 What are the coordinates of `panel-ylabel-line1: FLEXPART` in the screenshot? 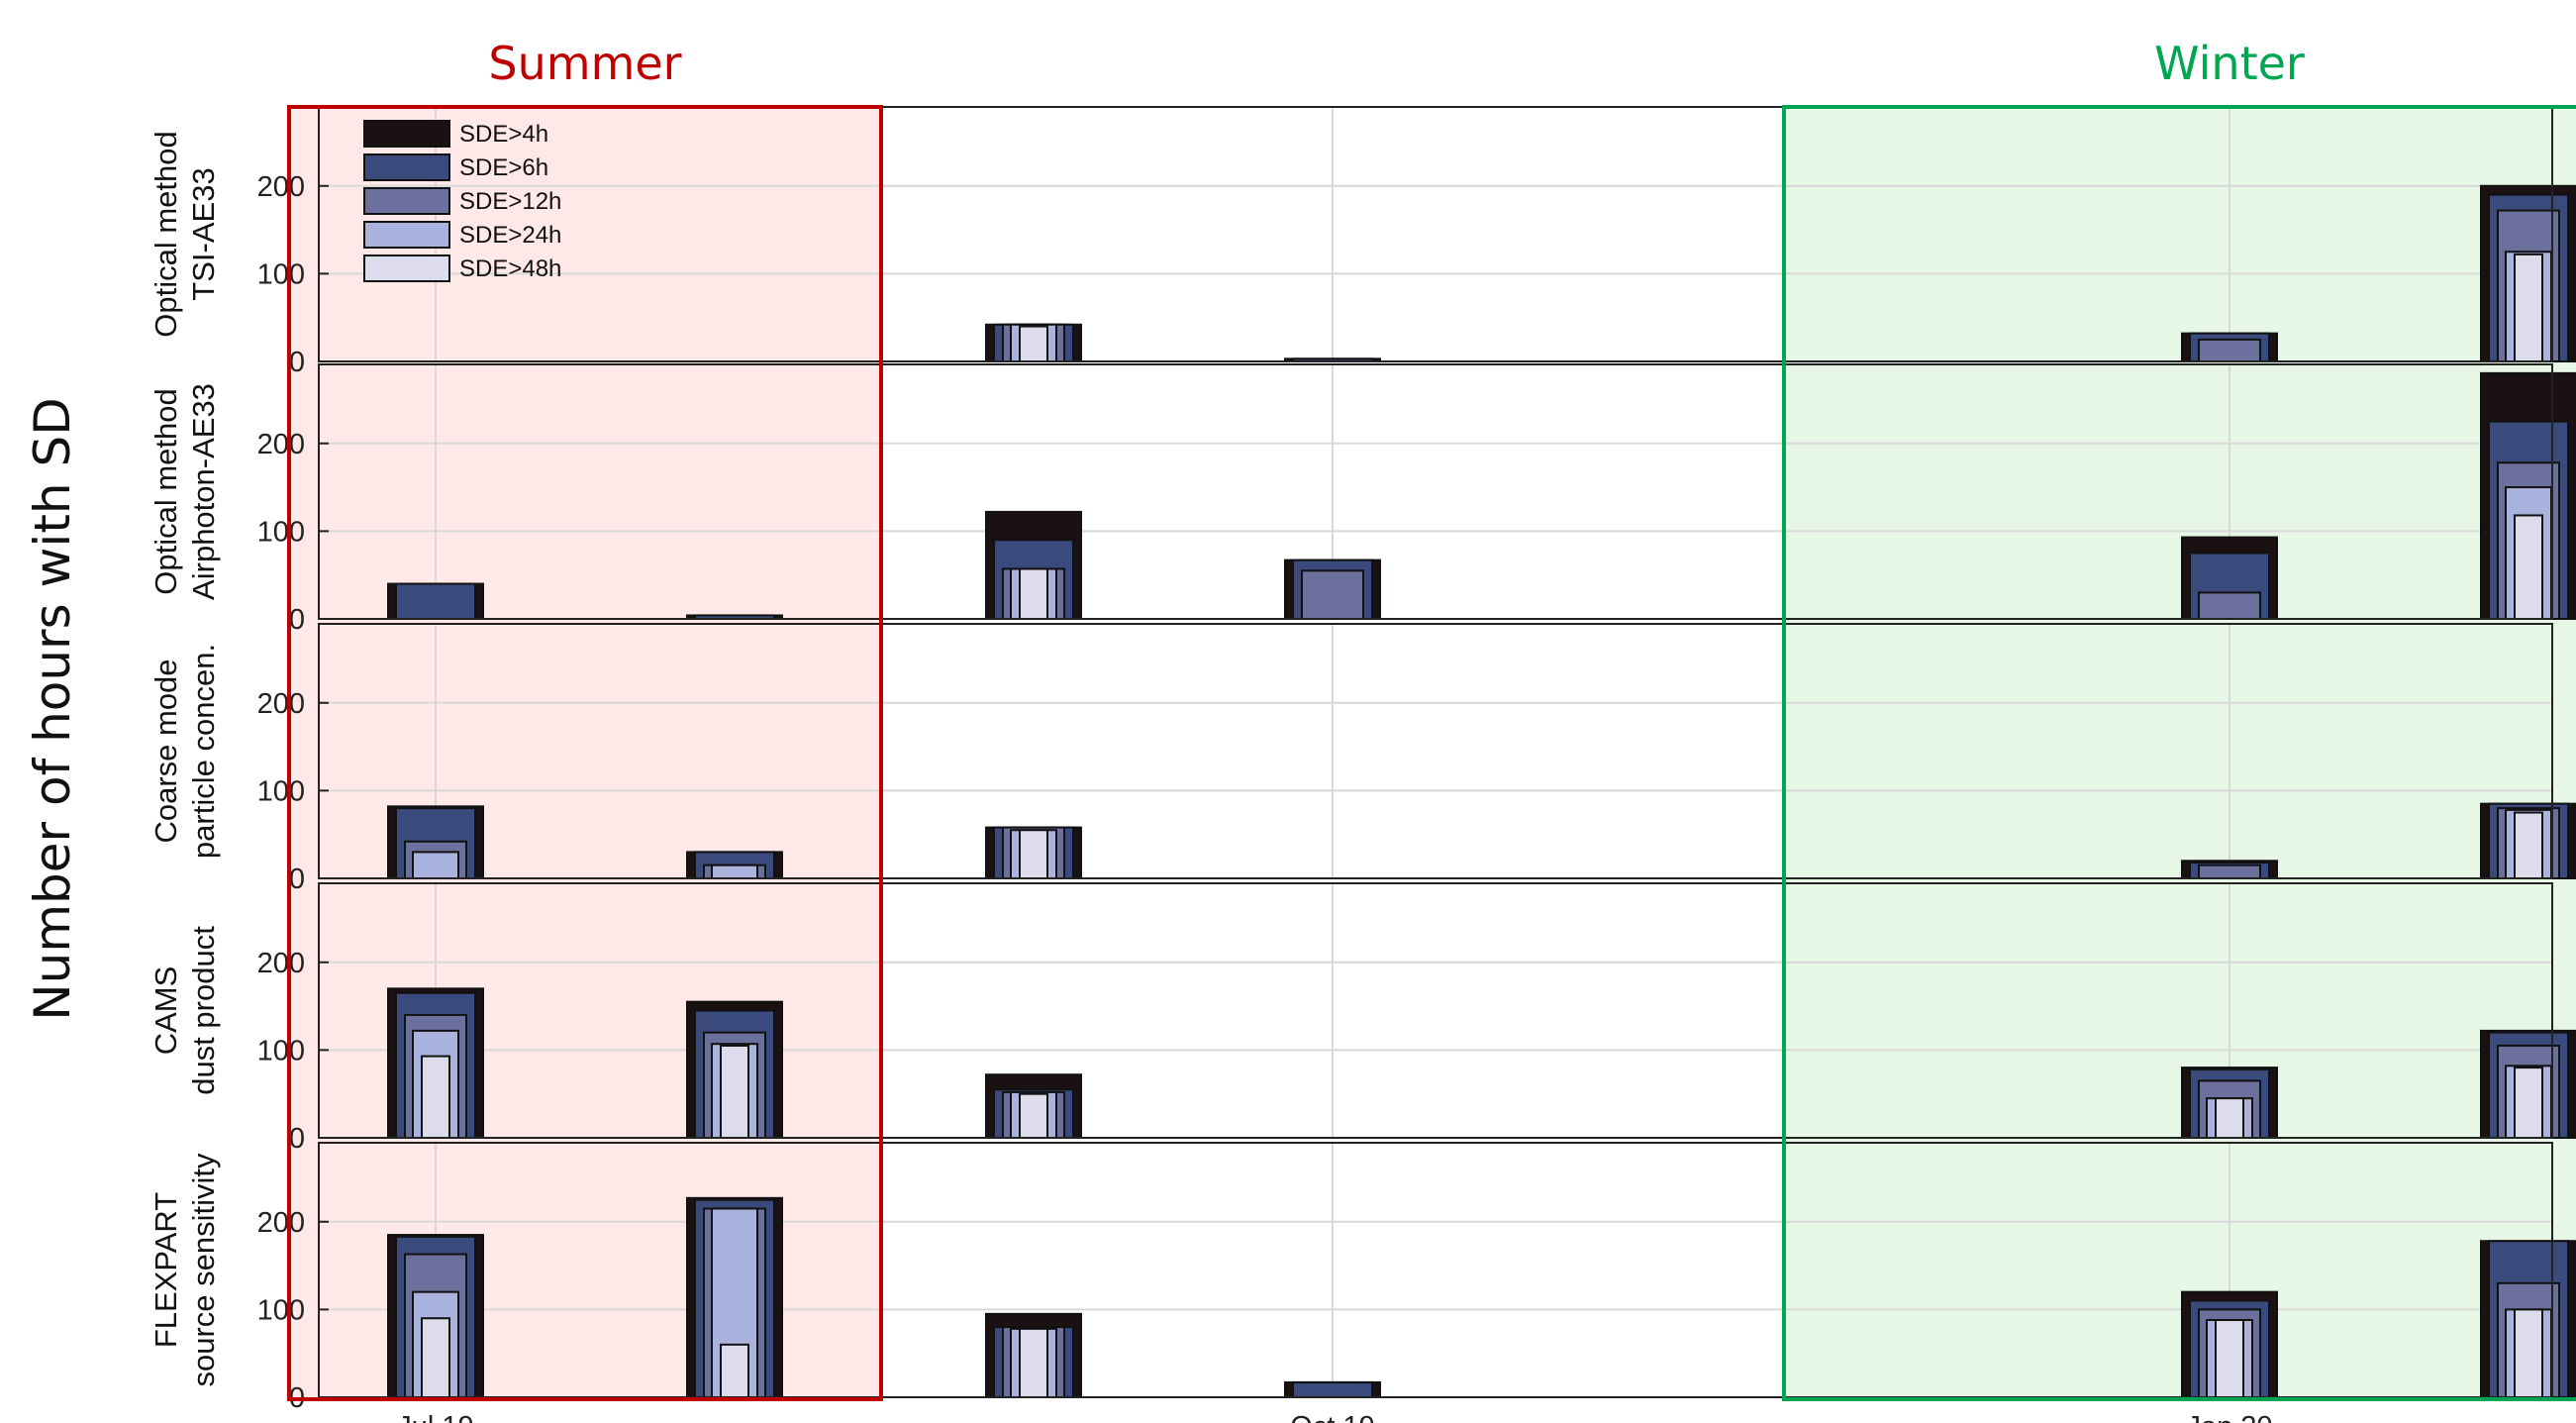 It's located at (166, 1270).